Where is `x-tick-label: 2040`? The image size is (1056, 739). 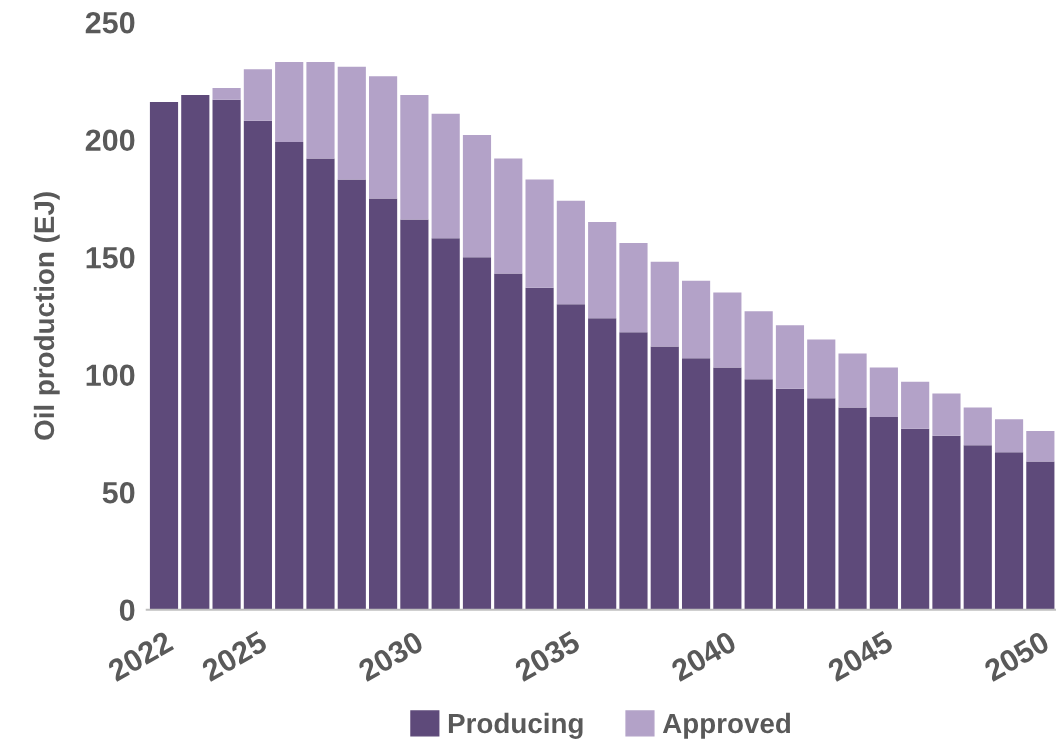
x-tick-label: 2040 is located at coordinates (703, 656).